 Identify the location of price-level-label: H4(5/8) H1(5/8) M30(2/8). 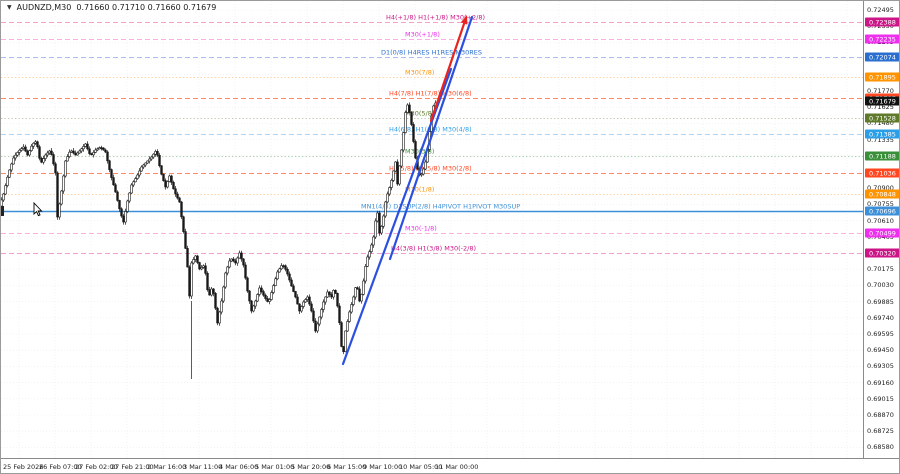
(430, 169).